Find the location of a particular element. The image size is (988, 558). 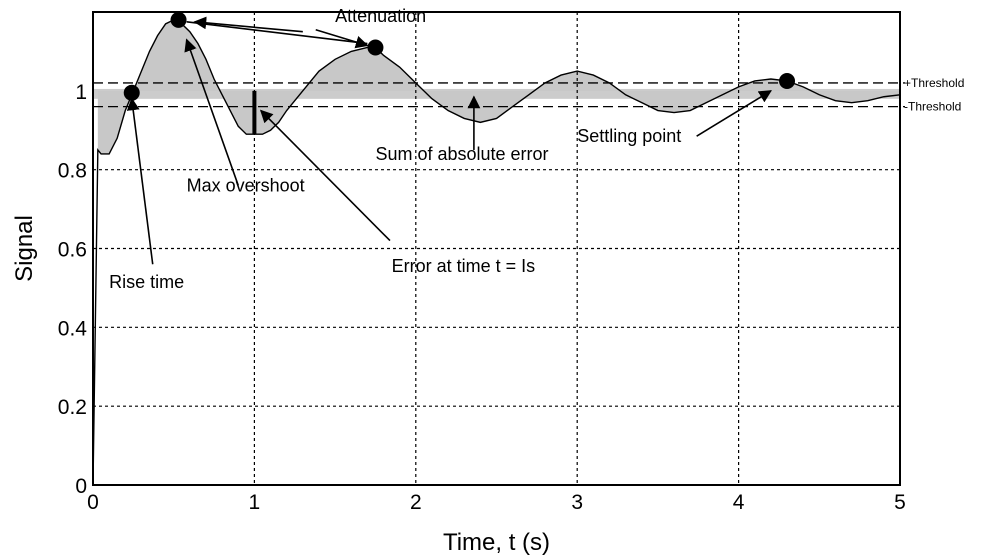

x-tick-label-1: 1 is located at coordinates (255, 502).